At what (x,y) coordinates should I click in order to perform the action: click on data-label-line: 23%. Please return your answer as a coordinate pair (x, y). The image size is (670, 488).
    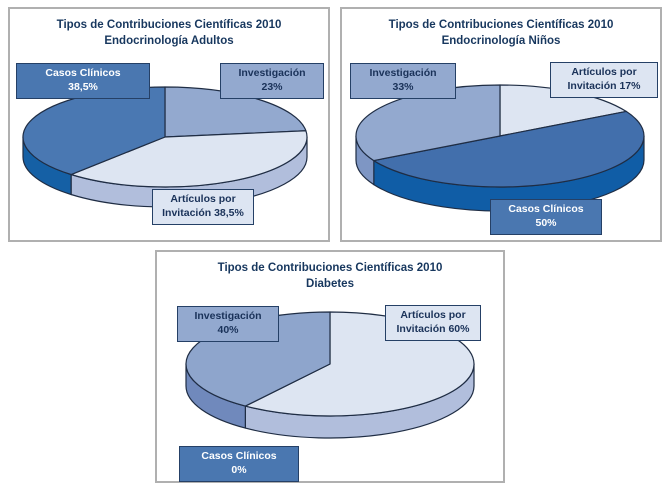
    Looking at the image, I should click on (272, 86).